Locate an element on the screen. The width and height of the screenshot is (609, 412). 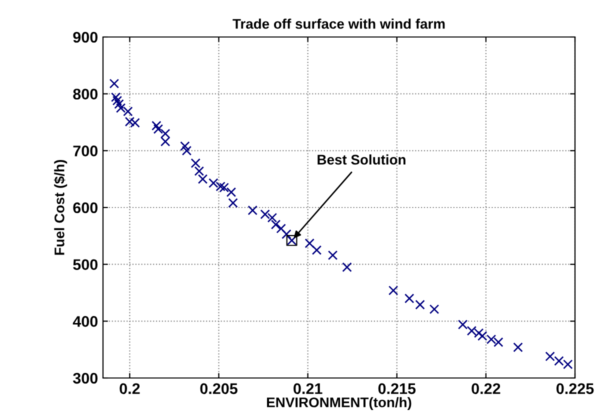
x-tick-label: 0.2 is located at coordinates (130, 388).